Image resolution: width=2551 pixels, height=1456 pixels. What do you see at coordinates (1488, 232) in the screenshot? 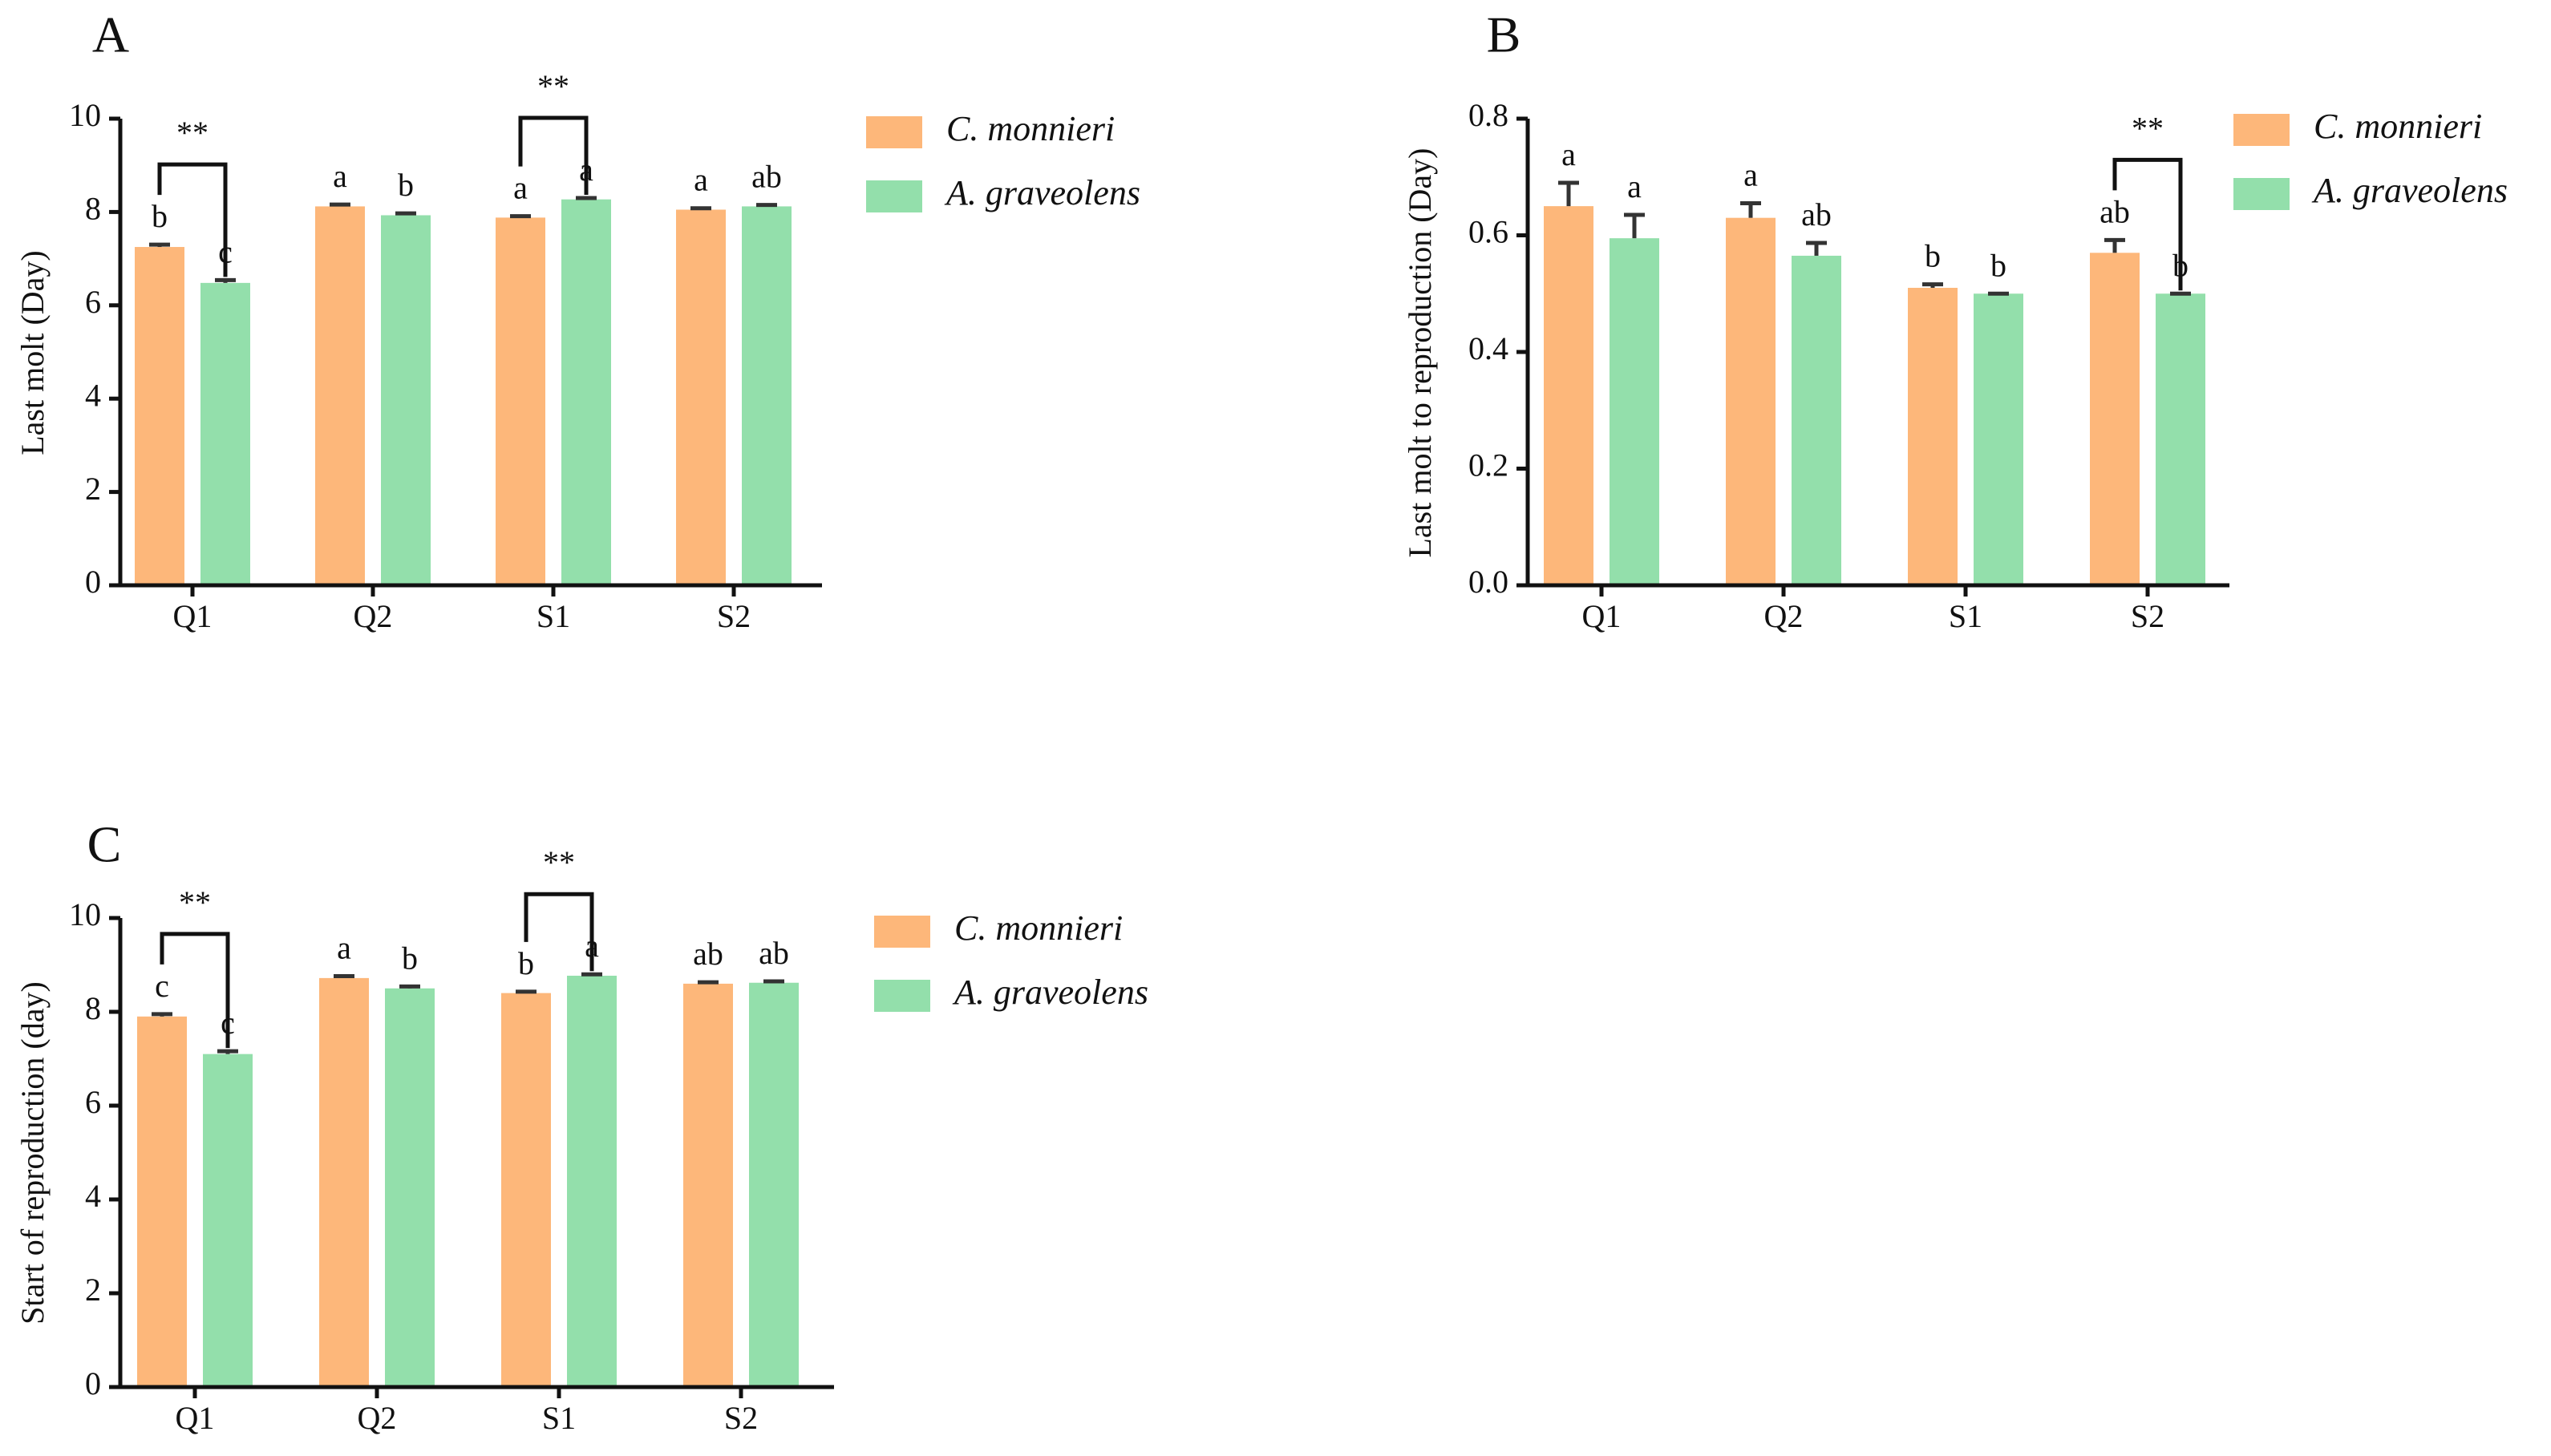
I see `y-tick-label: 0.6` at bounding box center [1488, 232].